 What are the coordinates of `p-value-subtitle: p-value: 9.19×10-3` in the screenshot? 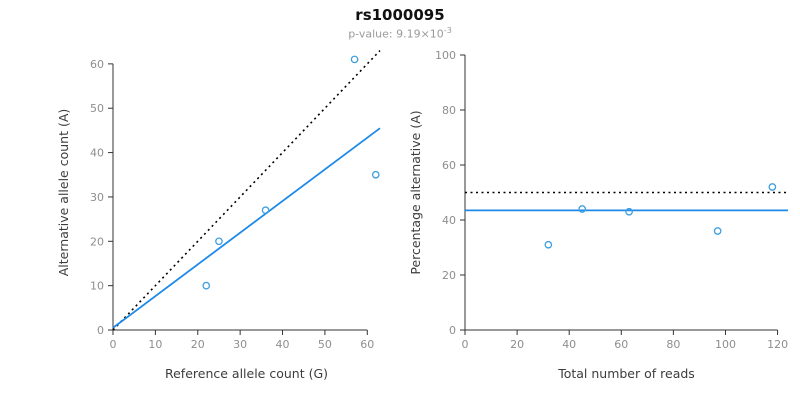 It's located at (400, 33).